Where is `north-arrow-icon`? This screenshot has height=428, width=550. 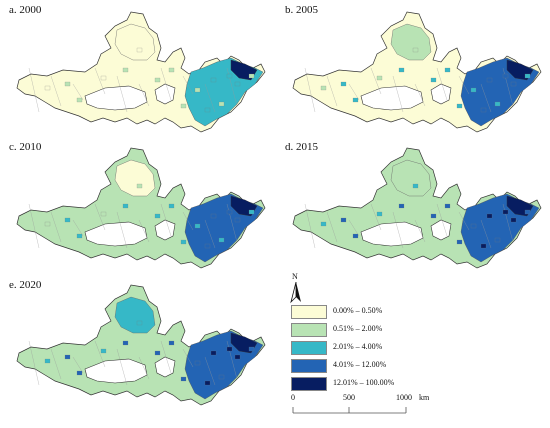 north-arrow-icon is located at coordinates (295, 293).